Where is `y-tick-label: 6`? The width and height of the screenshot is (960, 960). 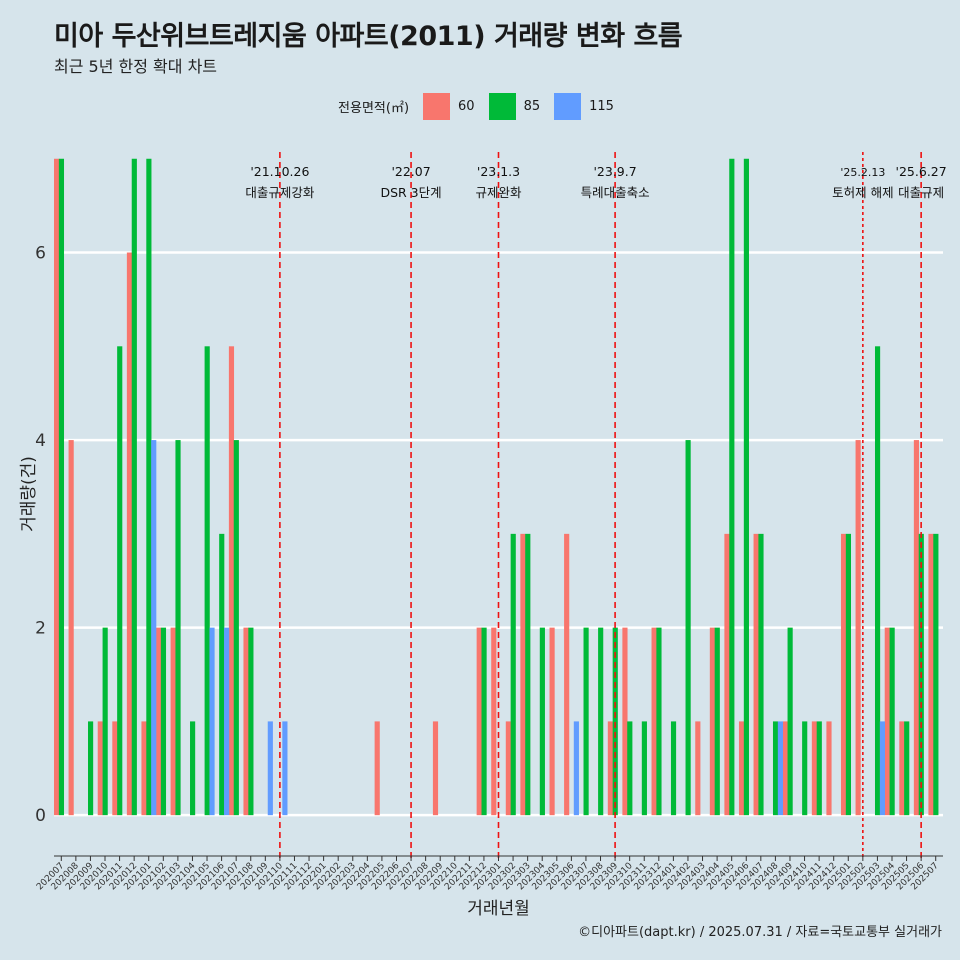
y-tick-label: 6 is located at coordinates (40, 254).